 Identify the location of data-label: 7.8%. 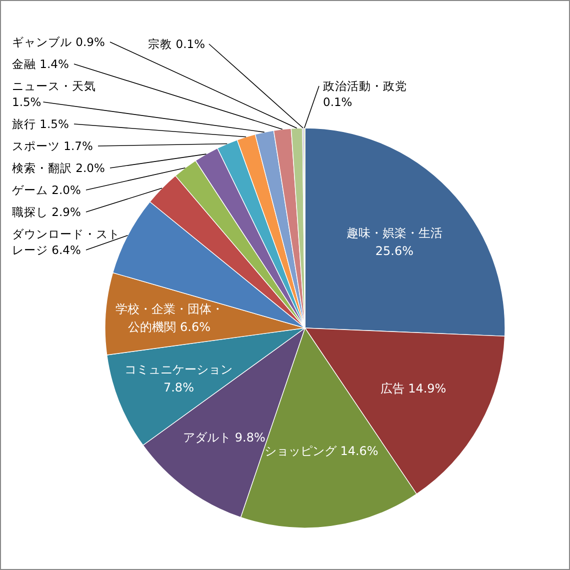
(178, 387).